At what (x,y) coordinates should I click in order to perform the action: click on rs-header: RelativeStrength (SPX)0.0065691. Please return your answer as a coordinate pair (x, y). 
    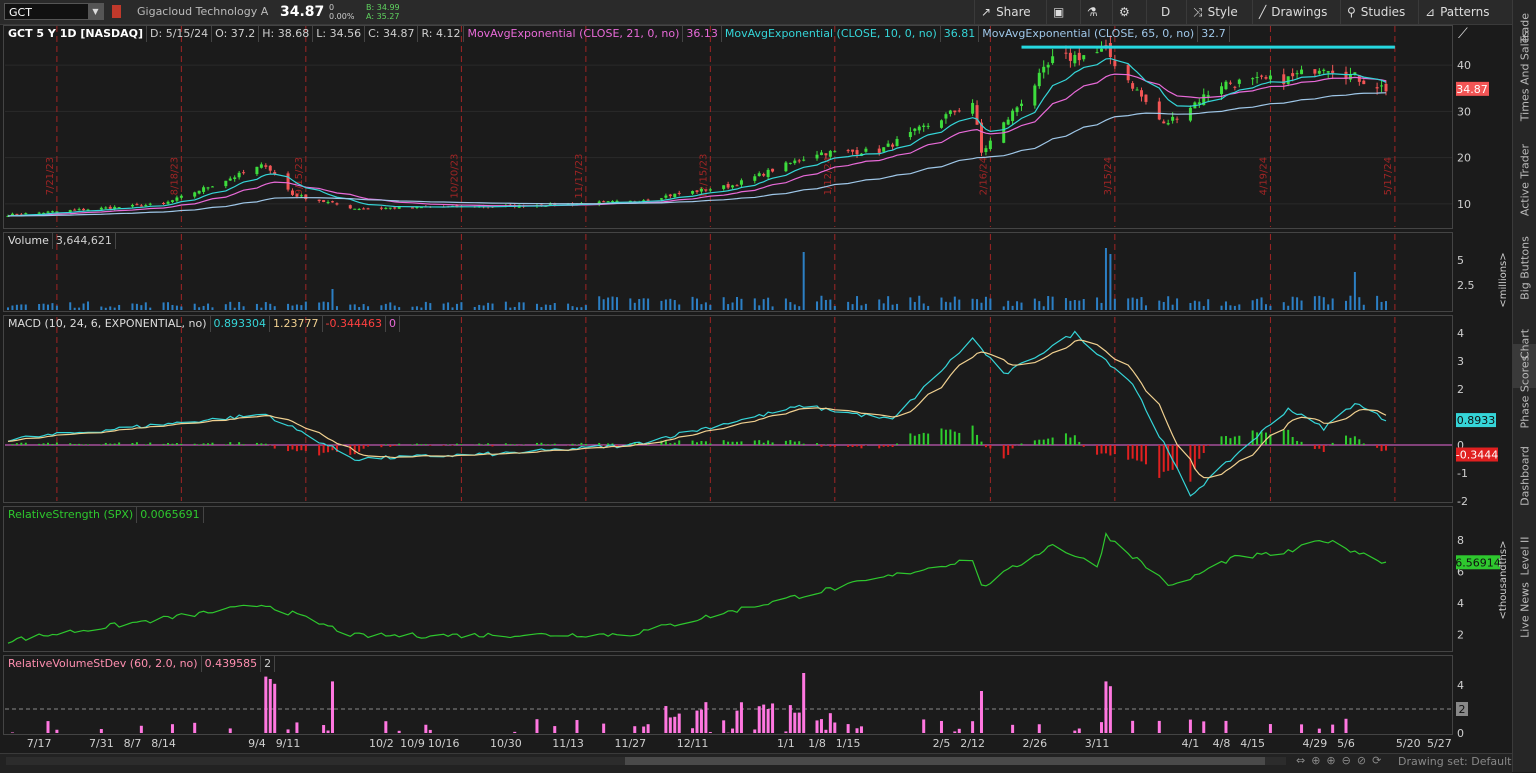
    Looking at the image, I should click on (104, 515).